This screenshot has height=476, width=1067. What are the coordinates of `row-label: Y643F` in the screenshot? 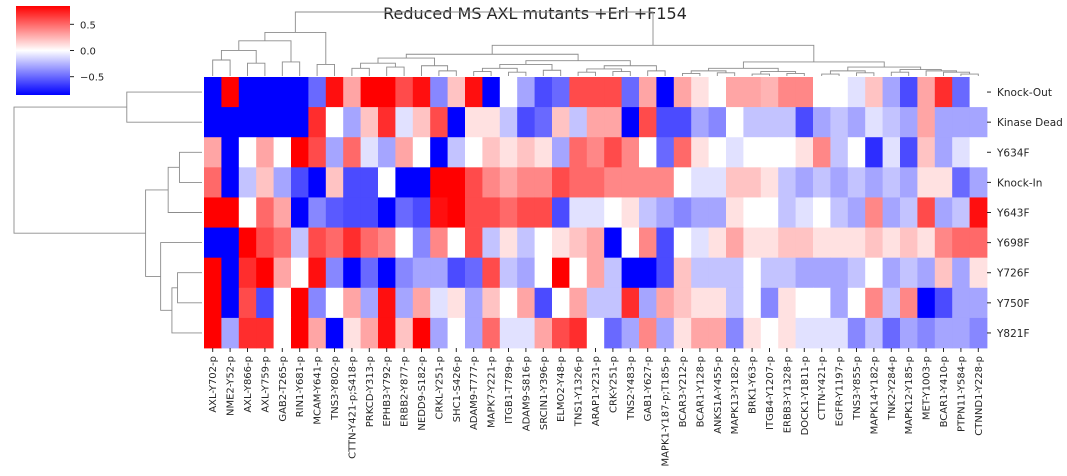 It's located at (1013, 214).